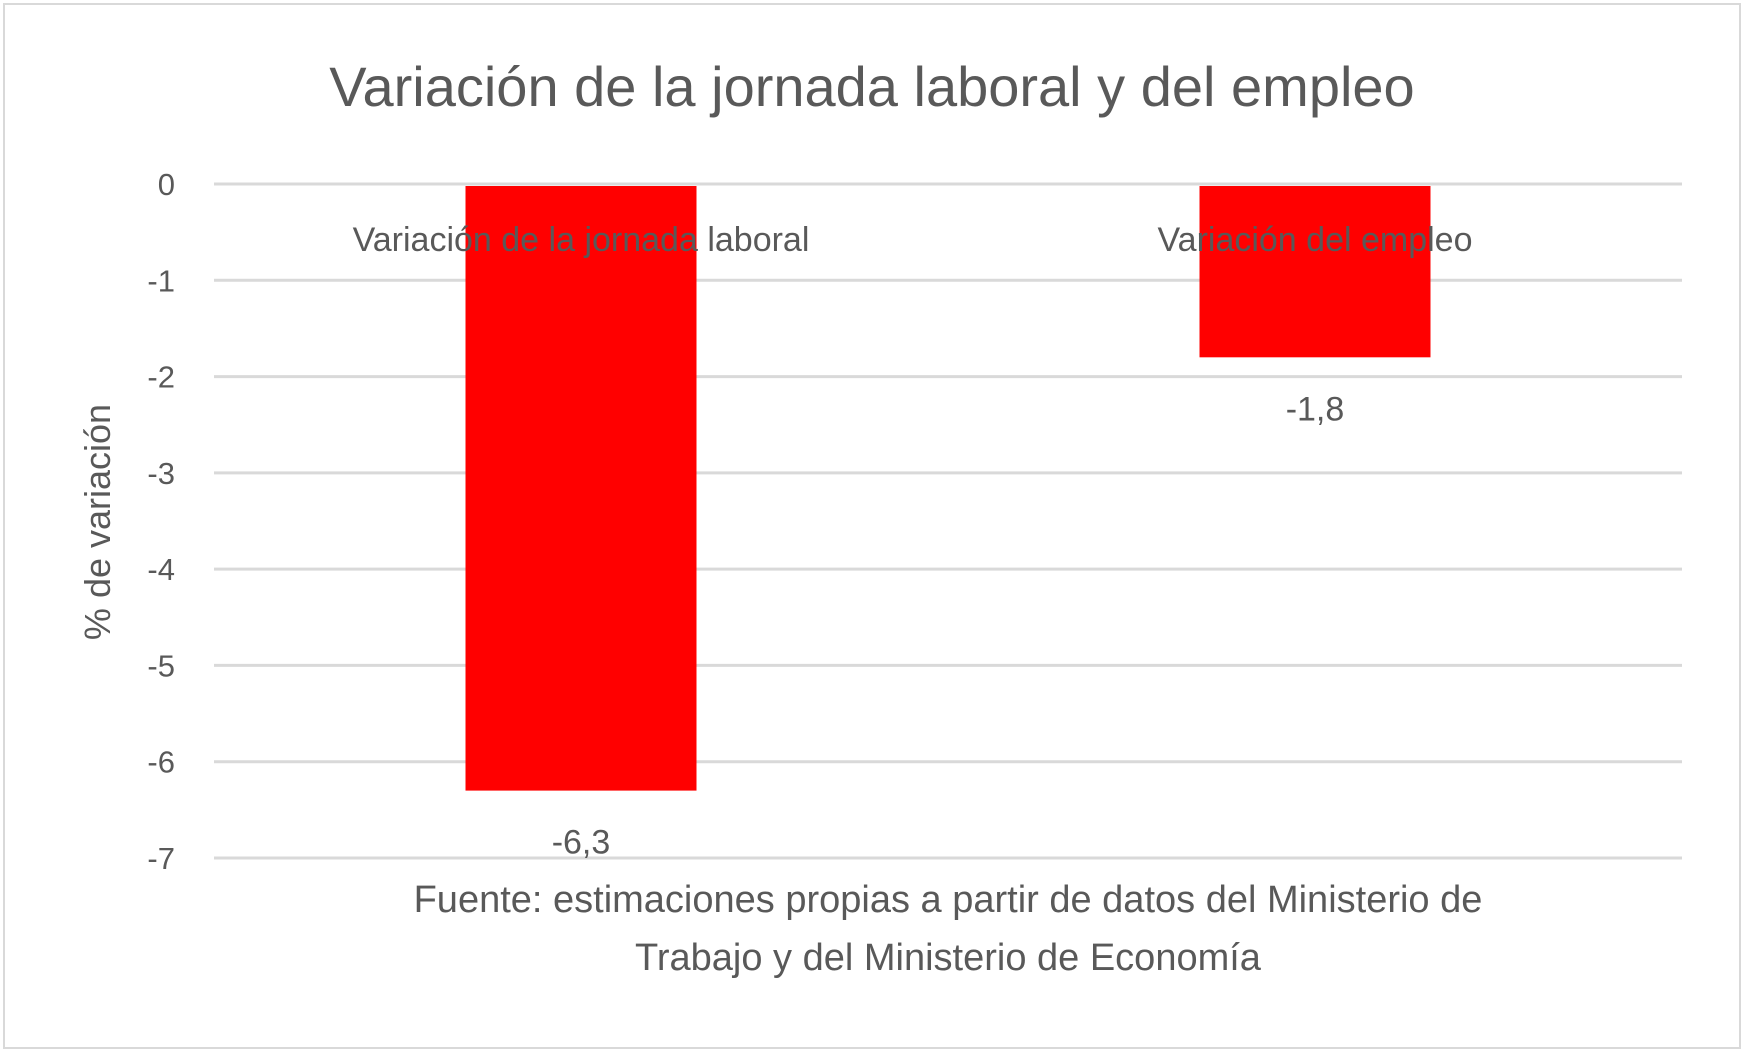  I want to click on source-line-2: Trabajo y del Ministerio de Economía, so click(948, 958).